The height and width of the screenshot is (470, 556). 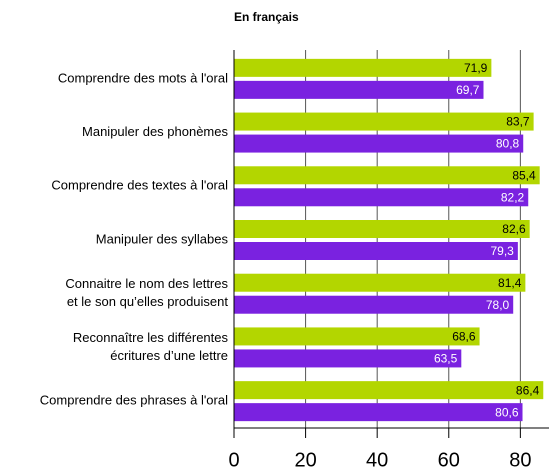 I want to click on value-label: 69,7, so click(x=468, y=90).